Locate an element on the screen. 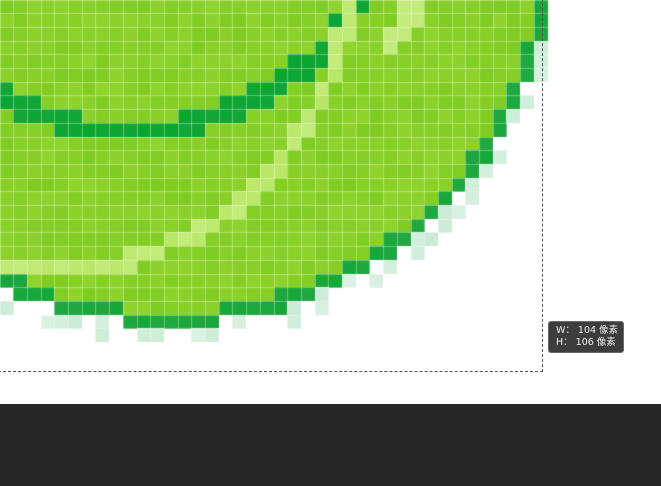 This screenshot has width=661, height=486. tooltip-height-value: 106 is located at coordinates (584, 342).